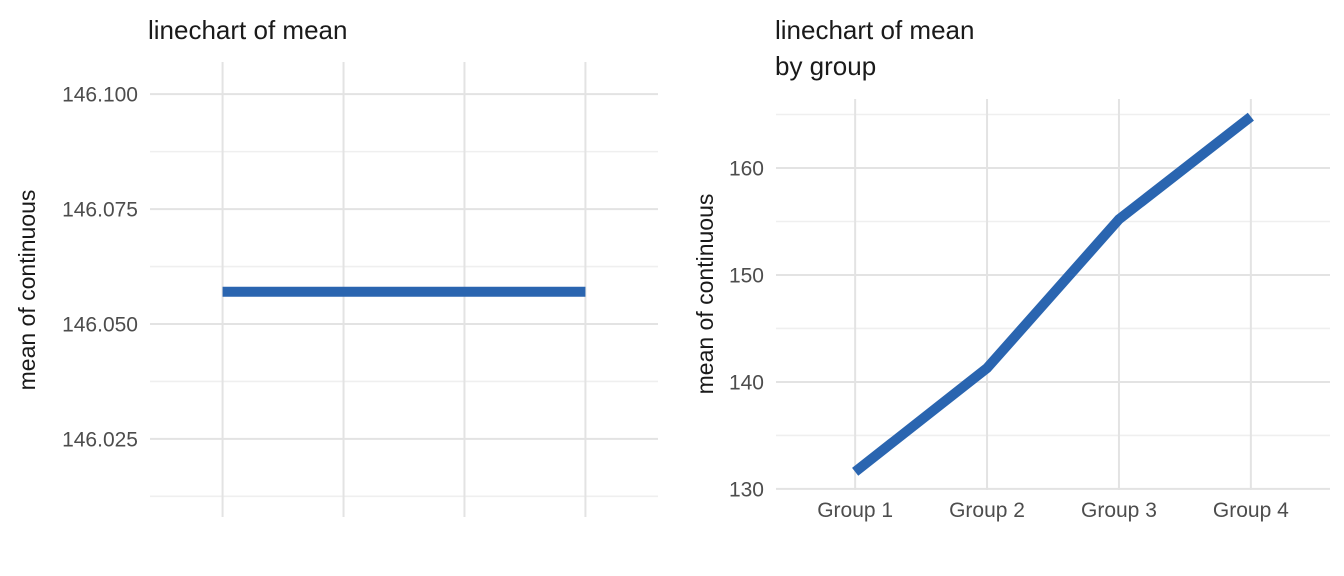 The height and width of the screenshot is (576, 1344). What do you see at coordinates (746, 489) in the screenshot?
I see `y-tick-label: 130` at bounding box center [746, 489].